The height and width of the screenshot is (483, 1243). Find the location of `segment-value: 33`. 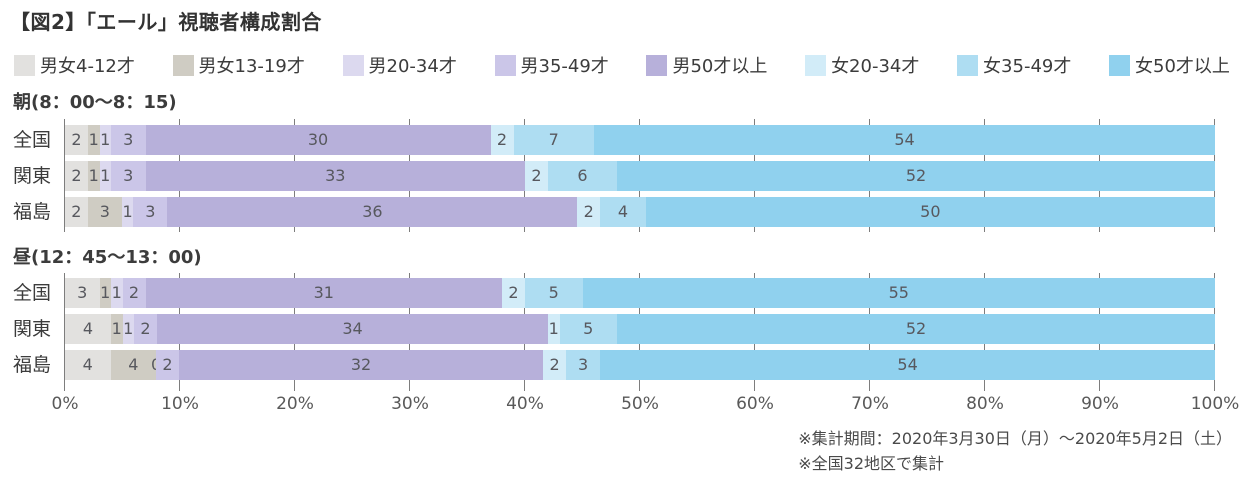

segment-value: 33 is located at coordinates (335, 175).